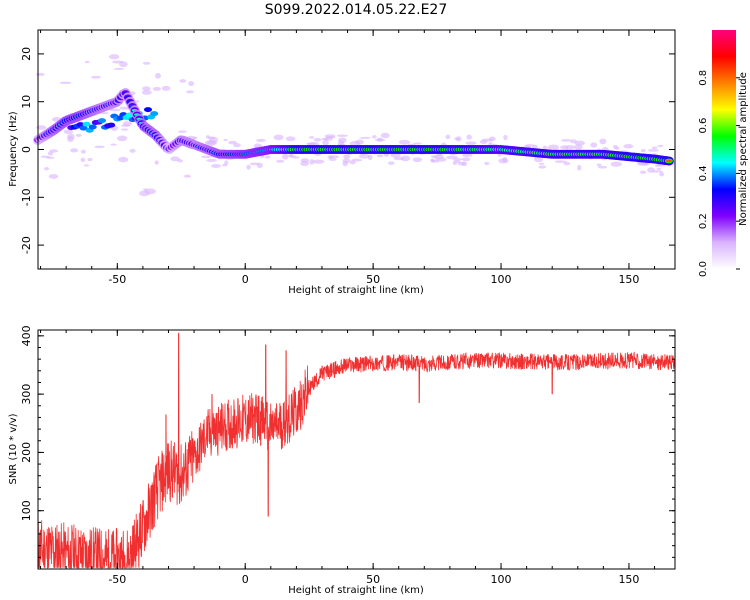 This screenshot has height=600, width=750. Describe the element at coordinates (724, 149) in the screenshot. I see `colorbar-gradient` at that location.